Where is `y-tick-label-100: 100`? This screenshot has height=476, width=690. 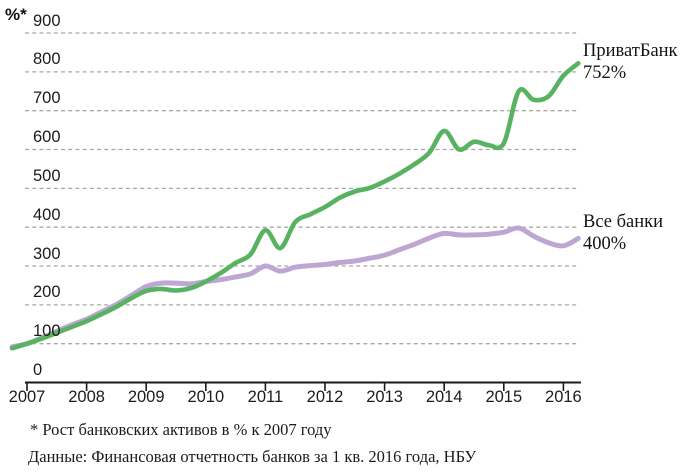 y-tick-label-100: 100 is located at coordinates (47, 331).